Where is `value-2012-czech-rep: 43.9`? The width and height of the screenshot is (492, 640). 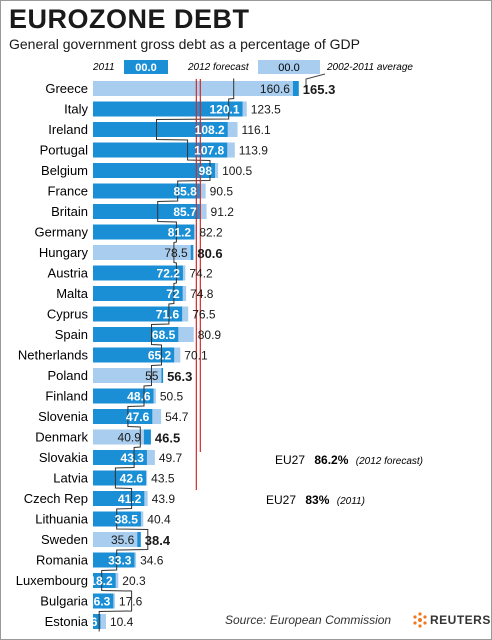
value-2012-czech-rep: 43.9 is located at coordinates (164, 499).